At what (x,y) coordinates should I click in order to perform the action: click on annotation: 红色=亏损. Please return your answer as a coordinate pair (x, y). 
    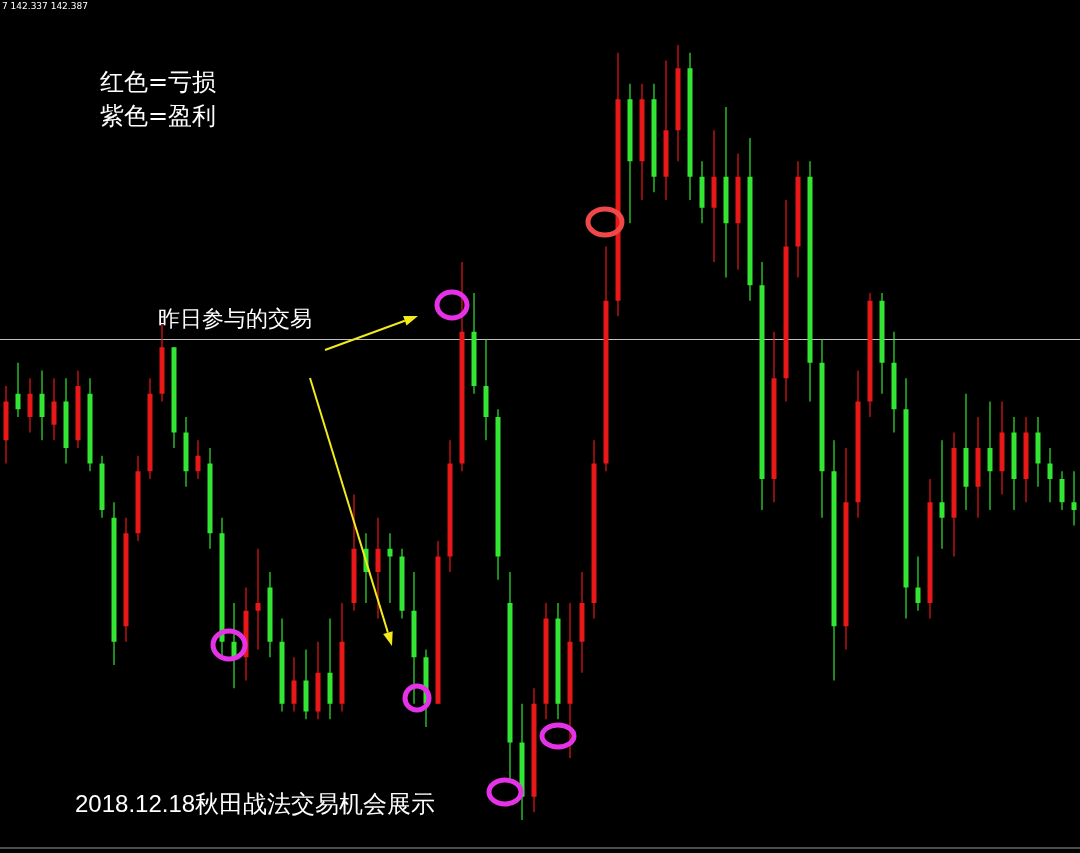
    Looking at the image, I should click on (158, 82).